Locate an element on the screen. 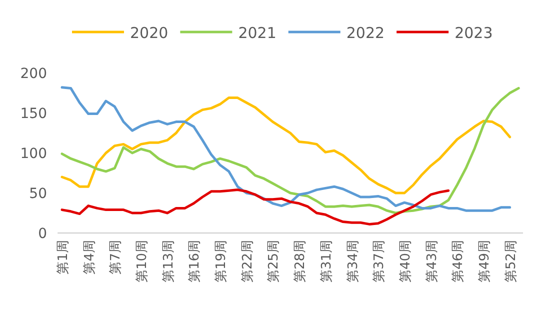 The width and height of the screenshot is (550, 329). y-tick-label: 150 is located at coordinates (33, 114).